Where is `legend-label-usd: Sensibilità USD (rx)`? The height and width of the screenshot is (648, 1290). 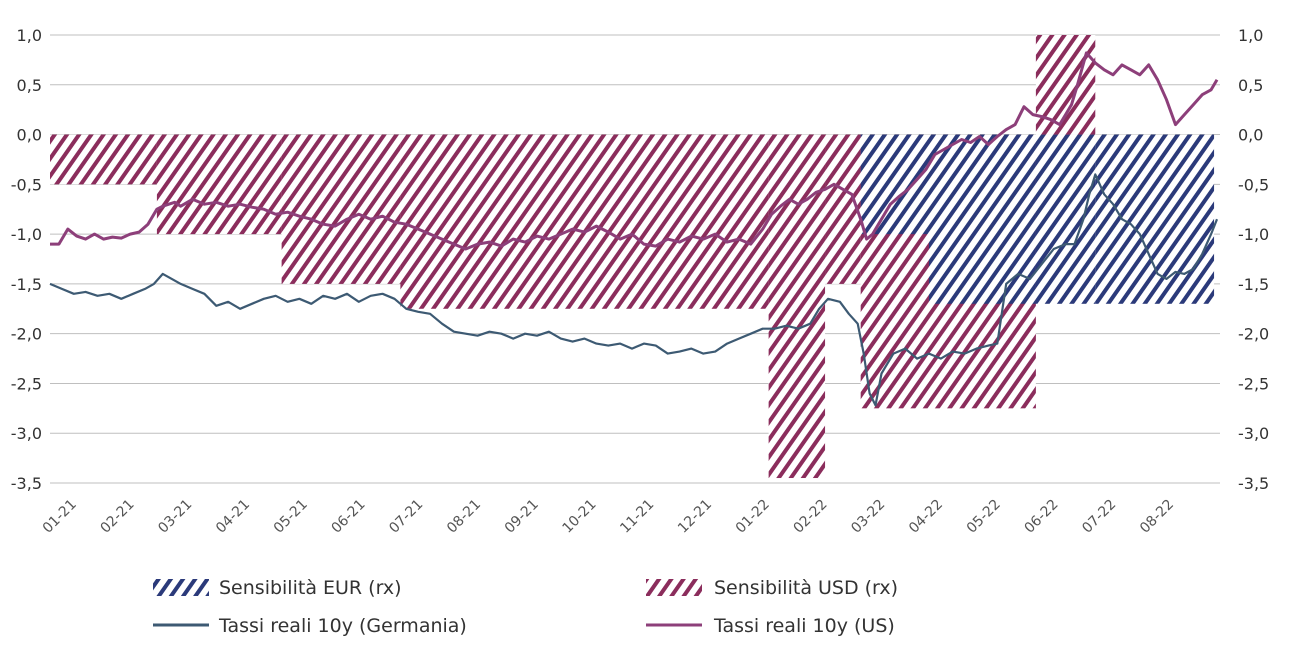
legend-label-usd: Sensibilità USD (rx) is located at coordinates (806, 588).